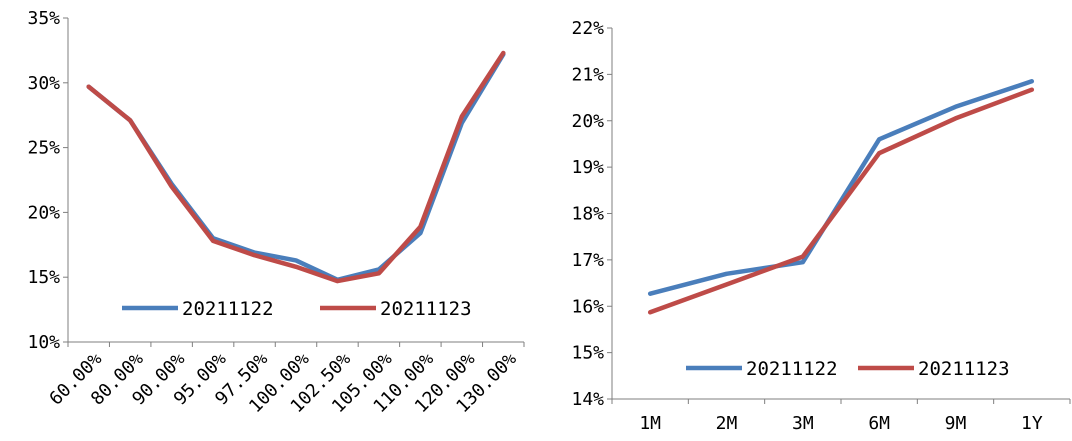 The image size is (1072, 441). I want to click on y-tick-label: 35%, so click(43, 18).